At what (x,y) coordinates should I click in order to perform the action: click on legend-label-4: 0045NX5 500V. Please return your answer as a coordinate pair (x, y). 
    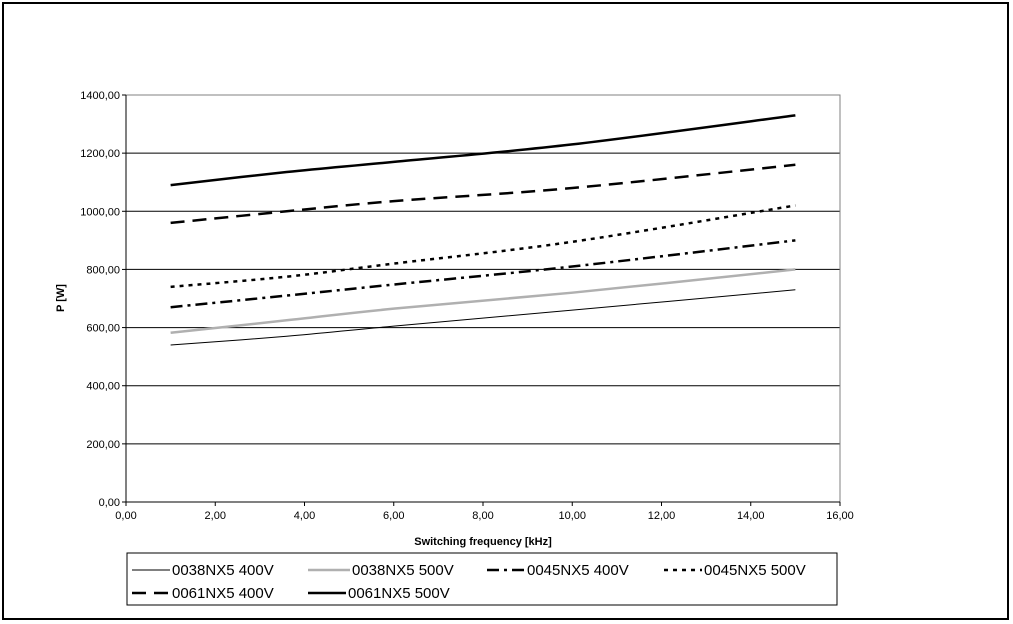
    Looking at the image, I should click on (755, 570).